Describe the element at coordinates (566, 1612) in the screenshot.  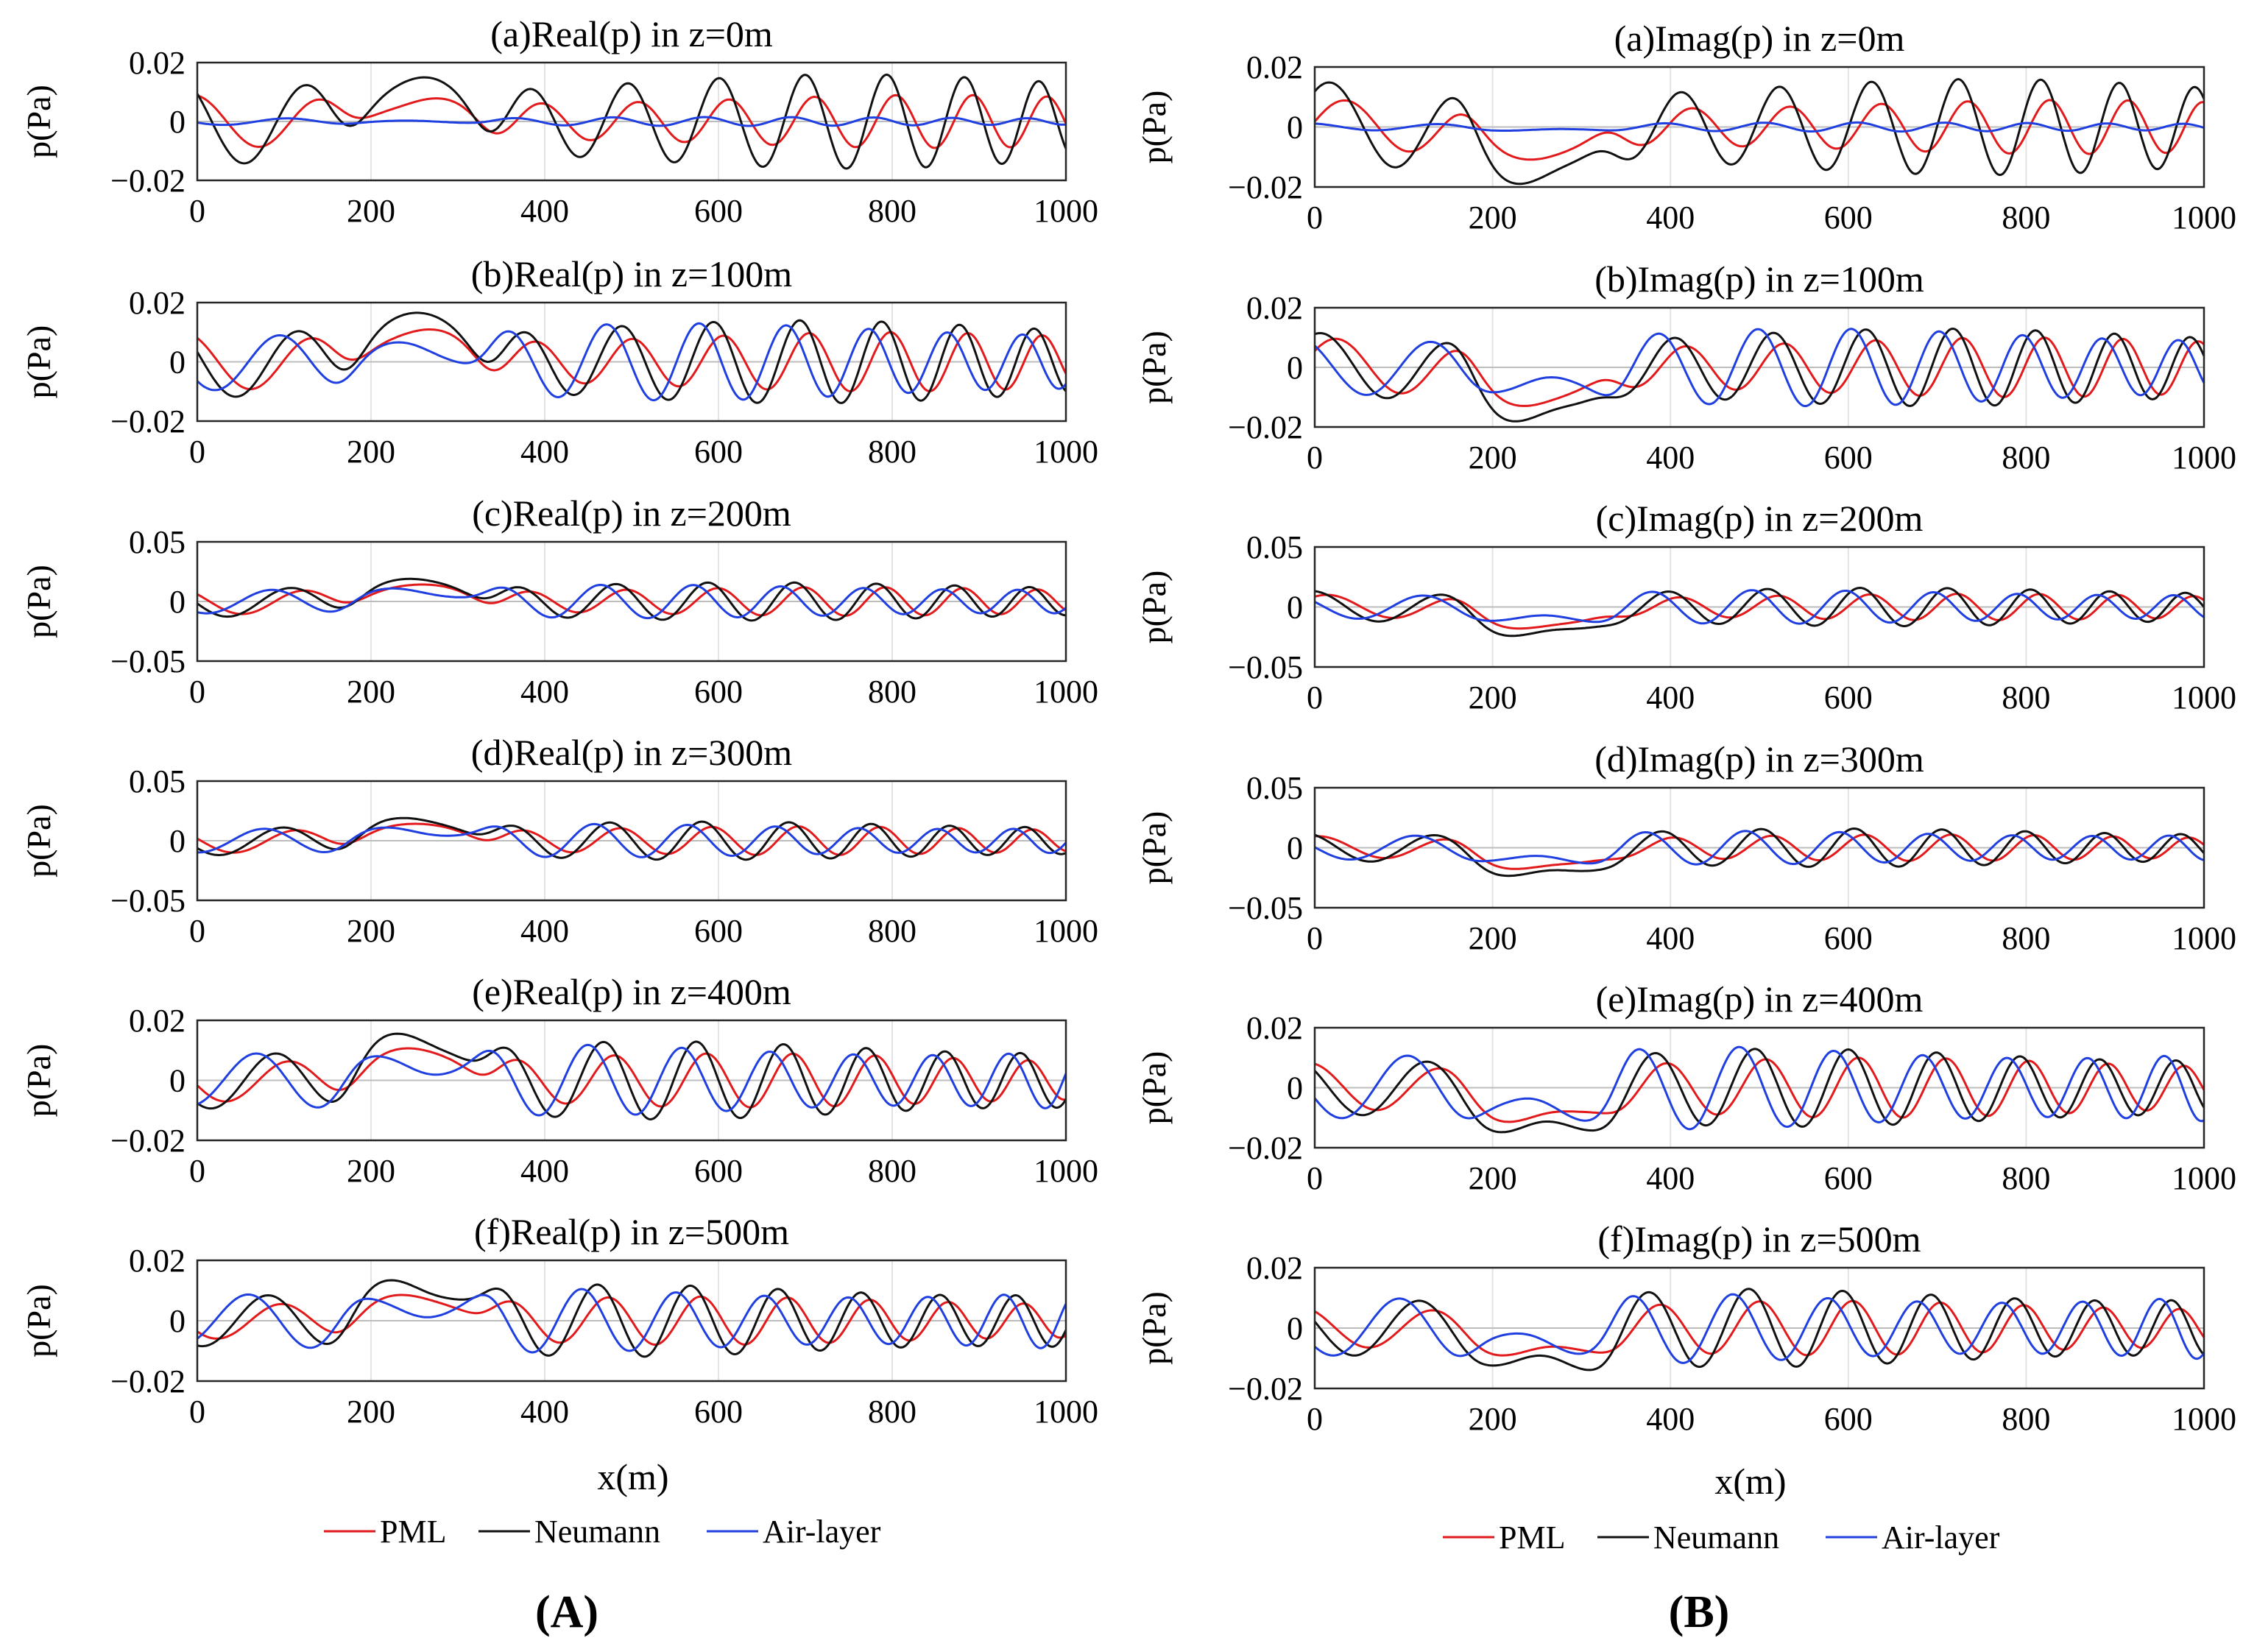
I see `panel-label-a: (A)` at that location.